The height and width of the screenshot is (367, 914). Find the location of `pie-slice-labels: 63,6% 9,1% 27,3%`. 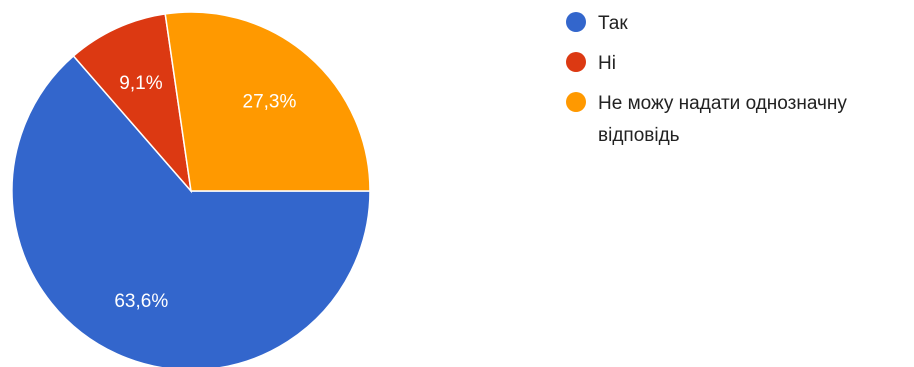

pie-slice-labels: 63,6% 9,1% 27,3% is located at coordinates (205, 192).